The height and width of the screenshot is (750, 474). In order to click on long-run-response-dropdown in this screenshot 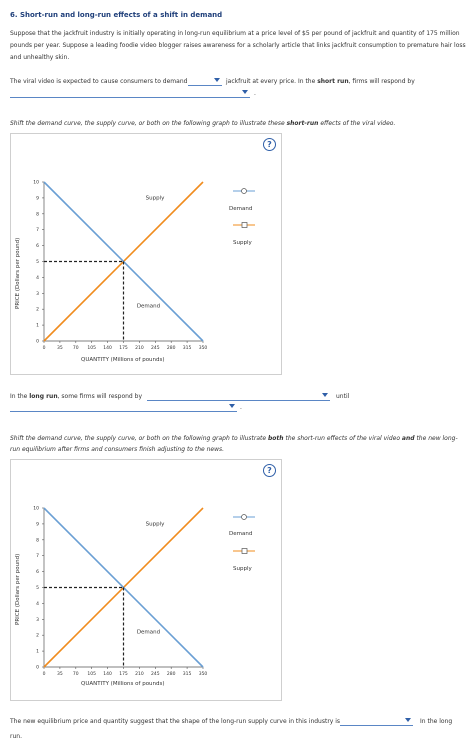, I will do `click(238, 396)`.